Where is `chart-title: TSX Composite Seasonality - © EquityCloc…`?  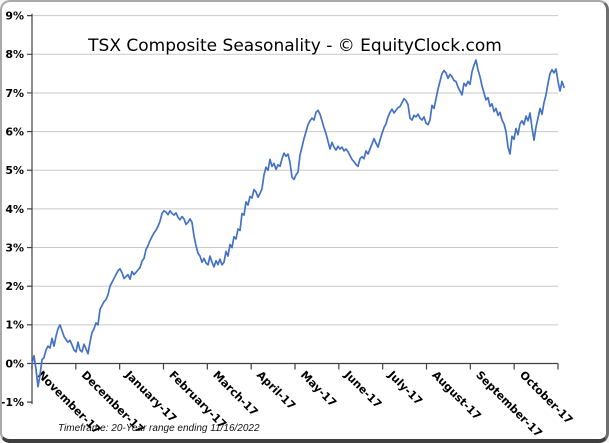 chart-title: TSX Composite Seasonality - © EquityCloc… is located at coordinates (295, 46).